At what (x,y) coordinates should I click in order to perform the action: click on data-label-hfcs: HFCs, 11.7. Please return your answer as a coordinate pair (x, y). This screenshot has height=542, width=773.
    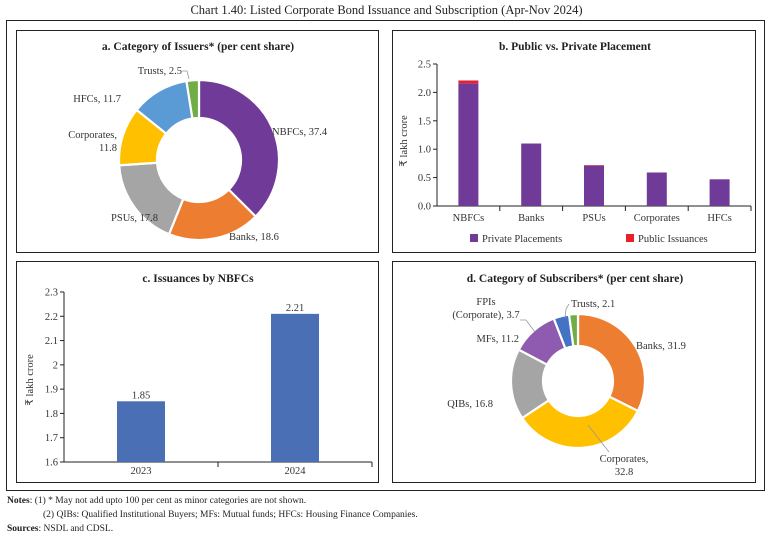
    Looking at the image, I should click on (97, 99).